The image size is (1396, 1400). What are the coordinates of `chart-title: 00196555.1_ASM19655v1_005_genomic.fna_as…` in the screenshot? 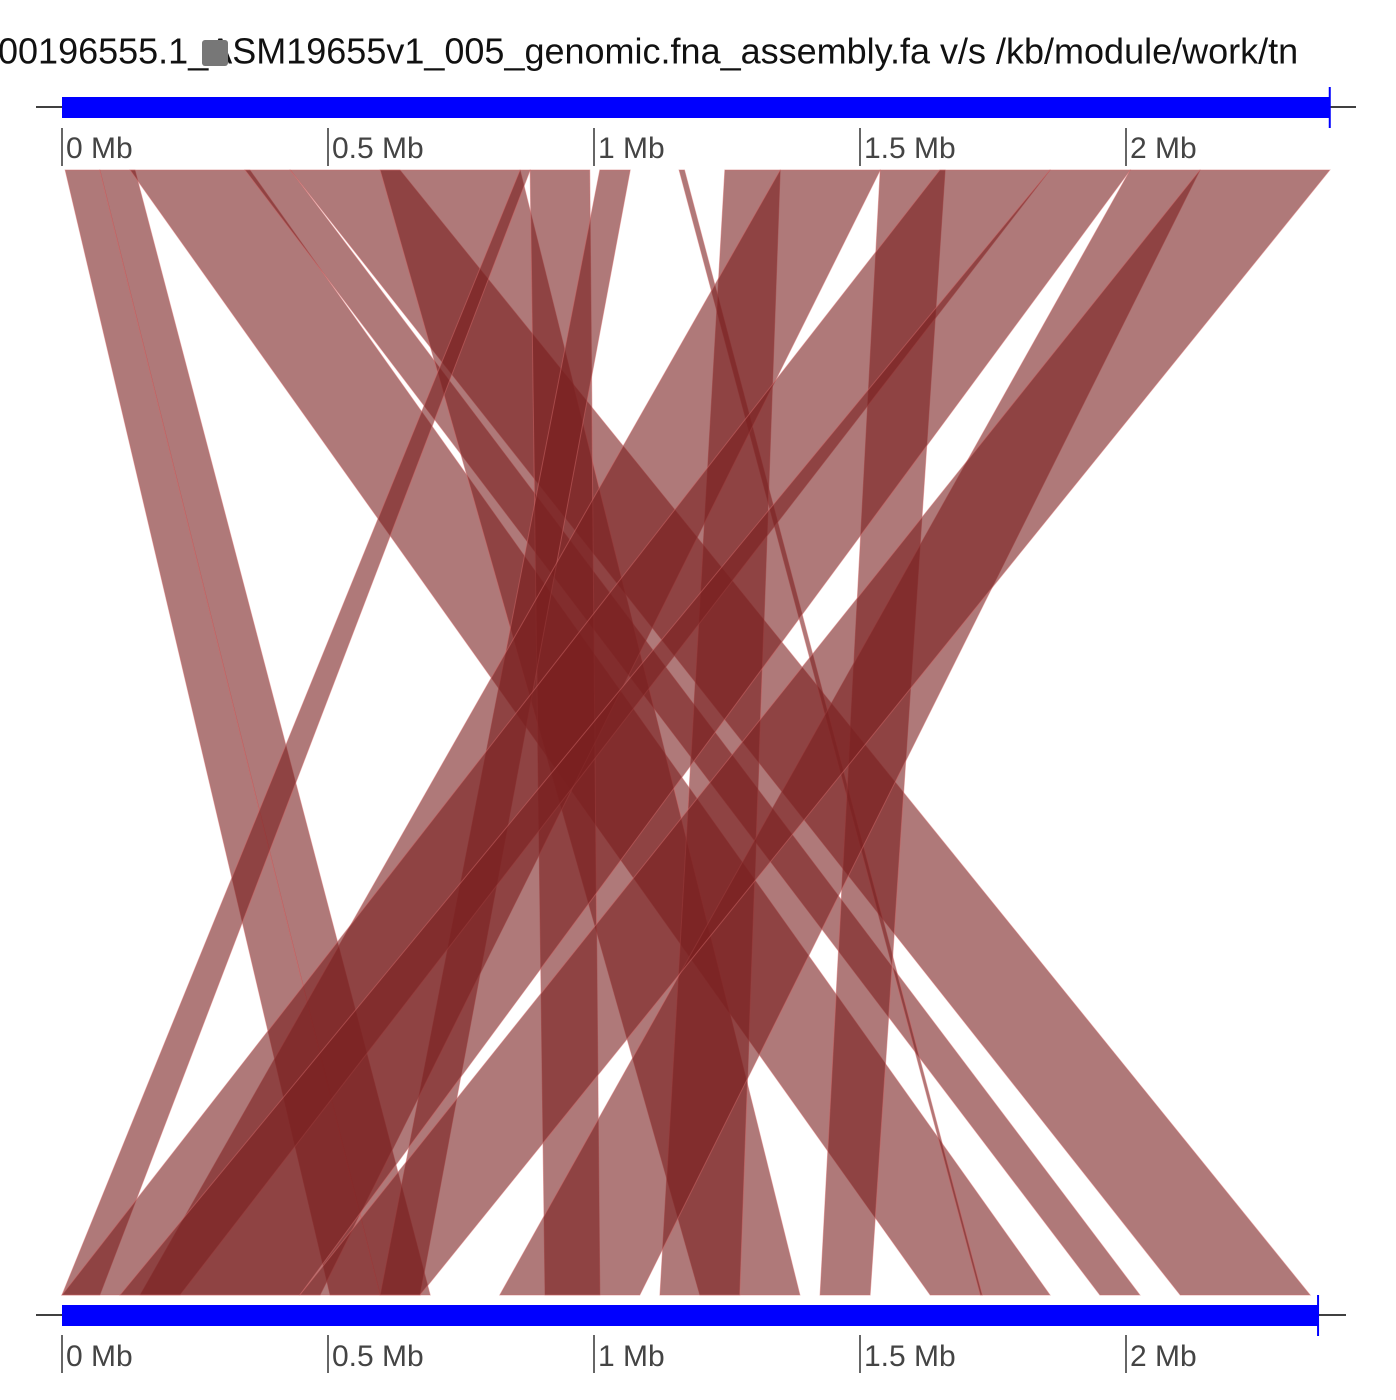 It's located at (649, 51).